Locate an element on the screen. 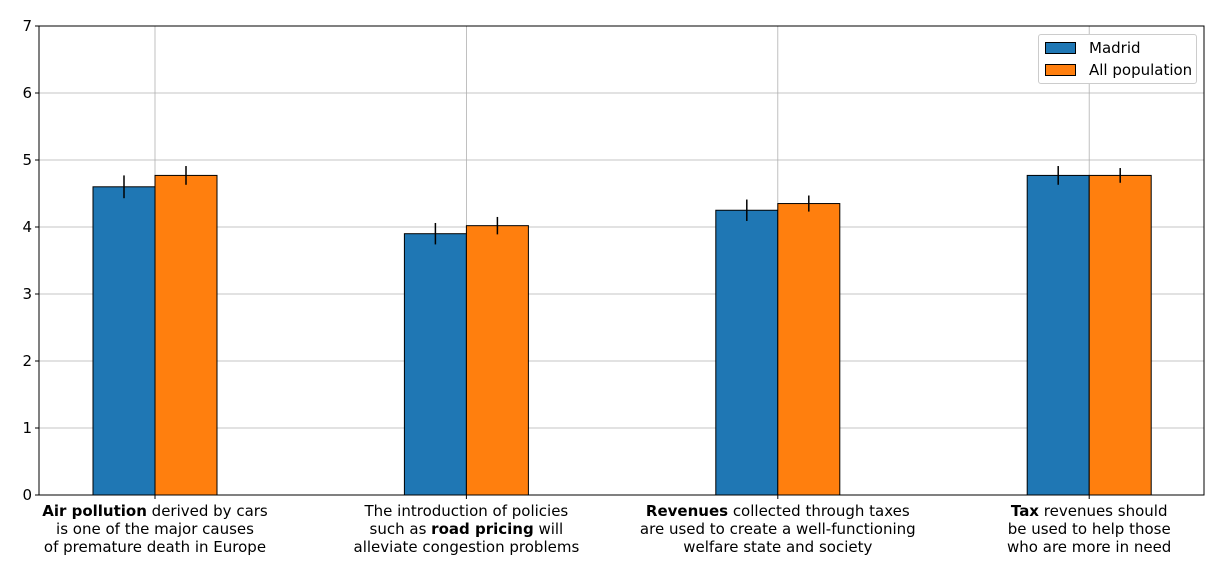 Image resolution: width=1224 pixels, height=576 pixels. y-tick-label: 4 is located at coordinates (27, 227).